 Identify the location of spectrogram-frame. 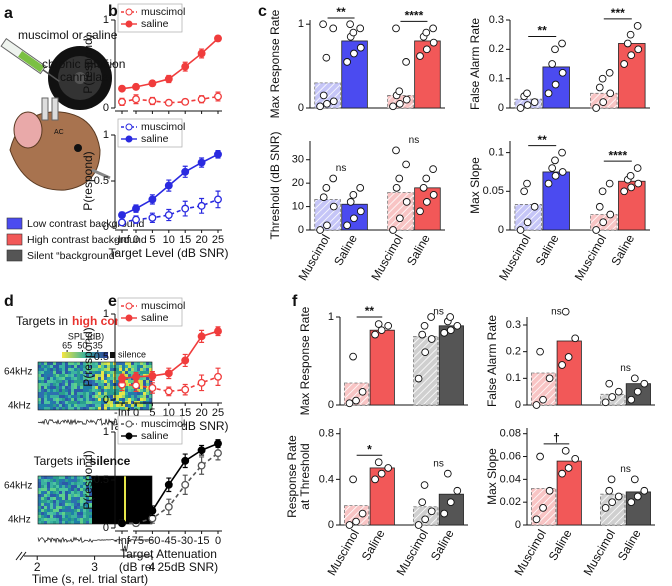
(95, 500).